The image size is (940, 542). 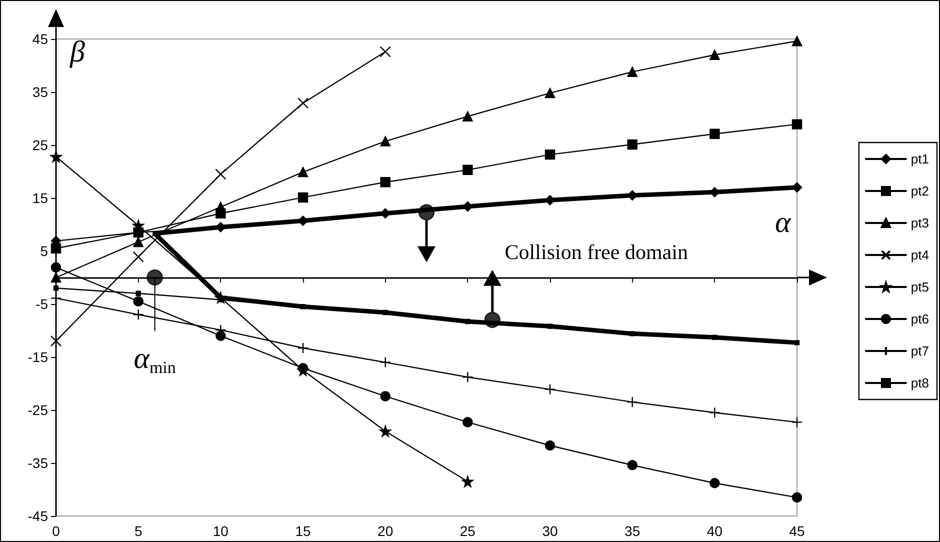 What do you see at coordinates (44, 251) in the screenshot?
I see `y-tick-label: 5` at bounding box center [44, 251].